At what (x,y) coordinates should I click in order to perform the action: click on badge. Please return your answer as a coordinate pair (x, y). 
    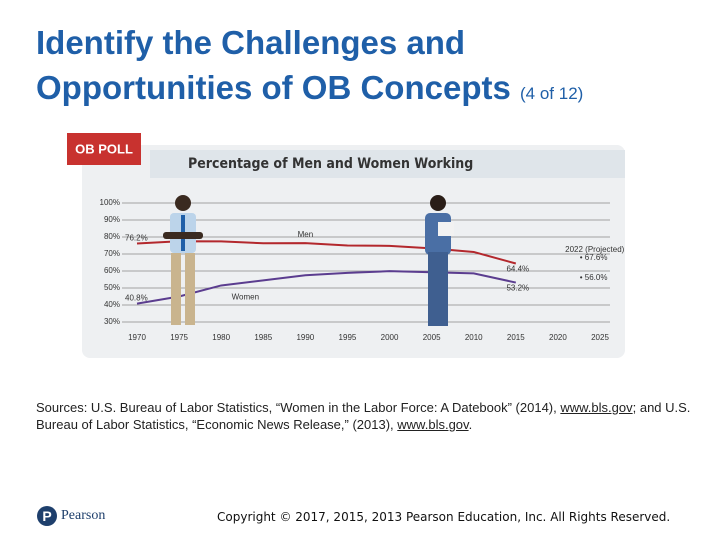
    Looking at the image, I should click on (104, 149).